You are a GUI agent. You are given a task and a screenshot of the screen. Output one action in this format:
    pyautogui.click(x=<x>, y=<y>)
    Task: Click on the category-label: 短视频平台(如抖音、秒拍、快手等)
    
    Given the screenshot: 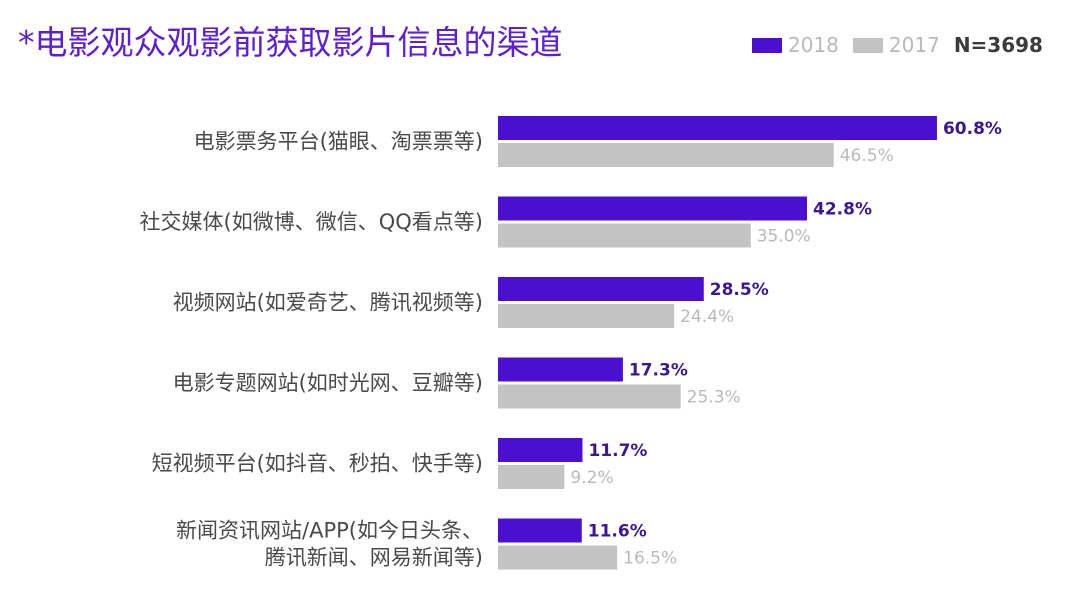 What is the action you would take?
    pyautogui.click(x=317, y=464)
    